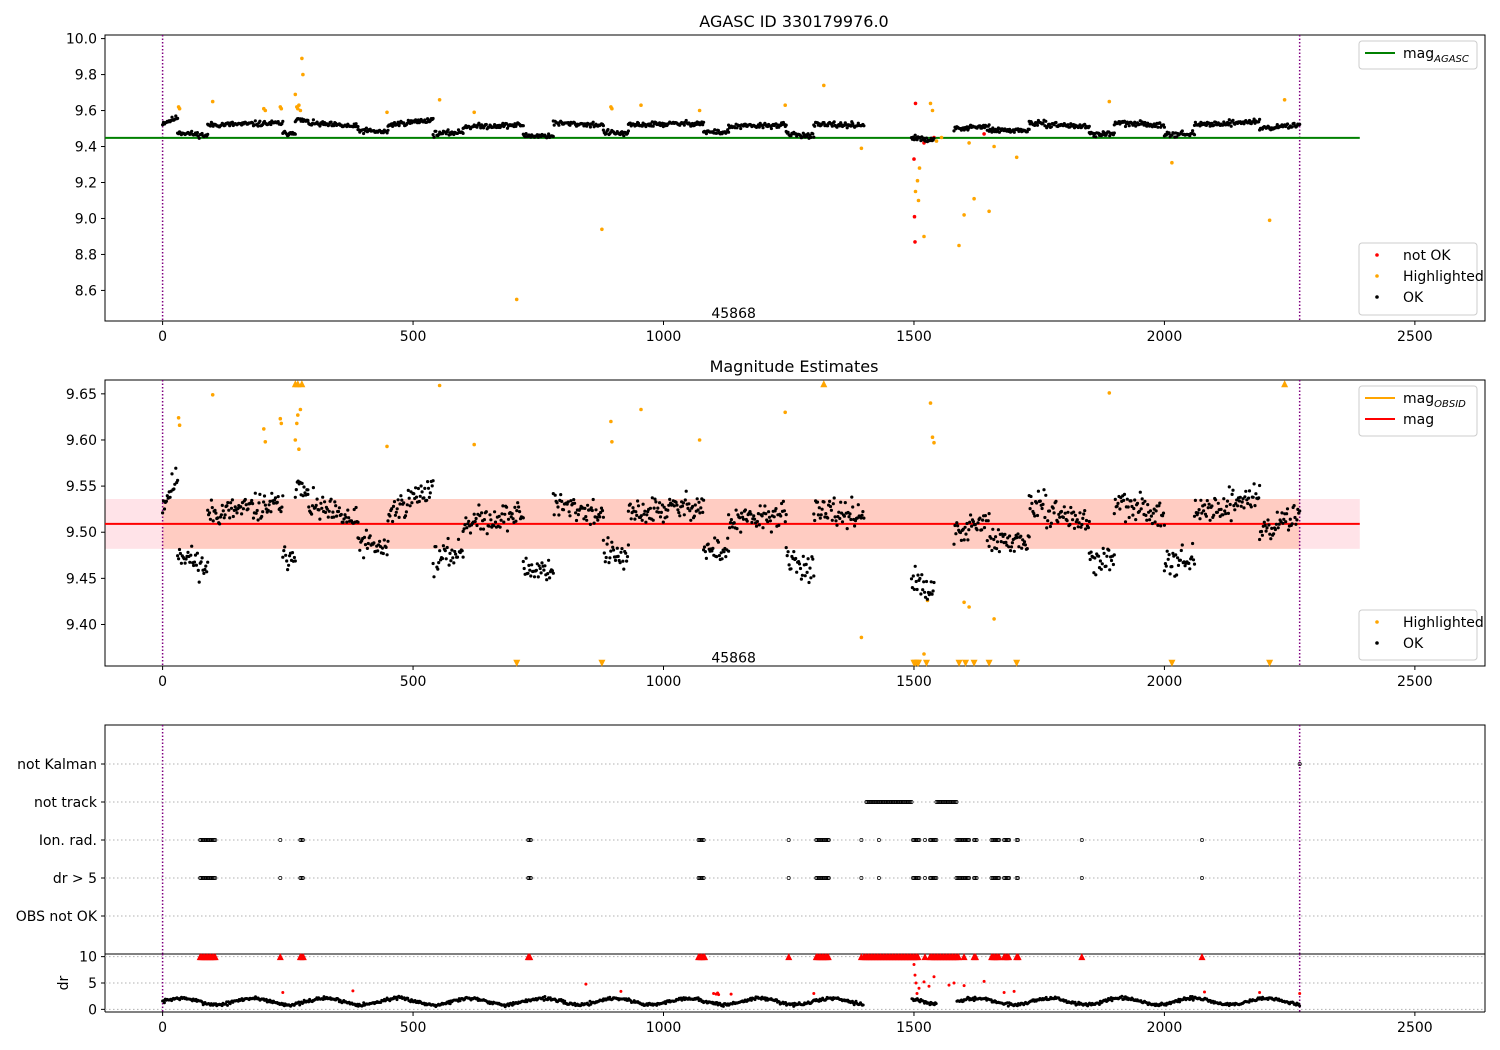  Describe the element at coordinates (914, 1028) in the screenshot. I see `x-tick-label: 1500` at that location.